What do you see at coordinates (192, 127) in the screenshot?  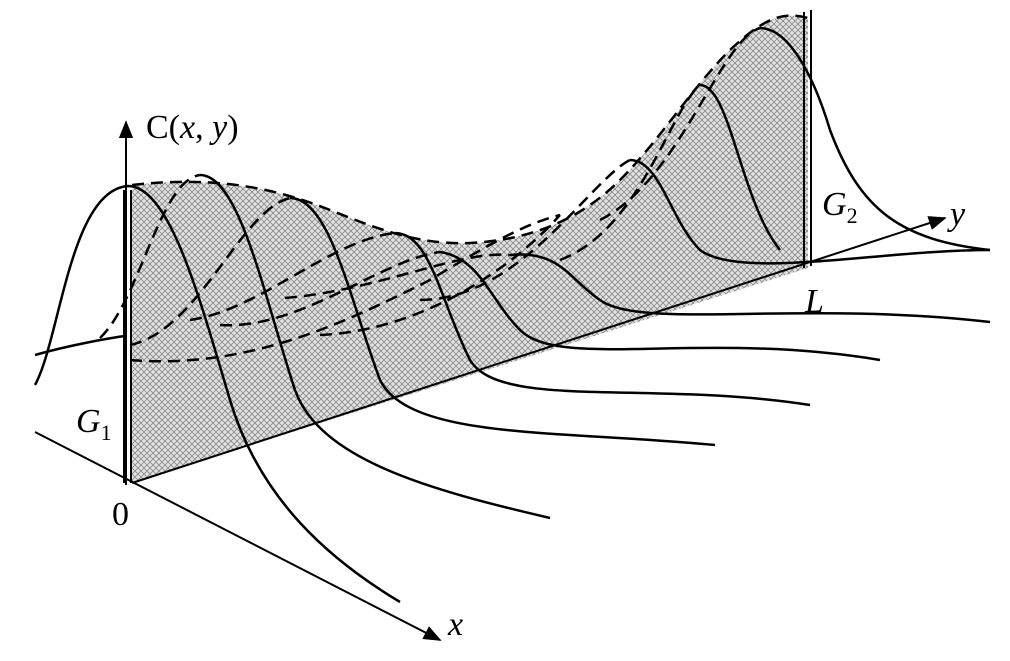 I see `c-label: C(x, y)` at bounding box center [192, 127].